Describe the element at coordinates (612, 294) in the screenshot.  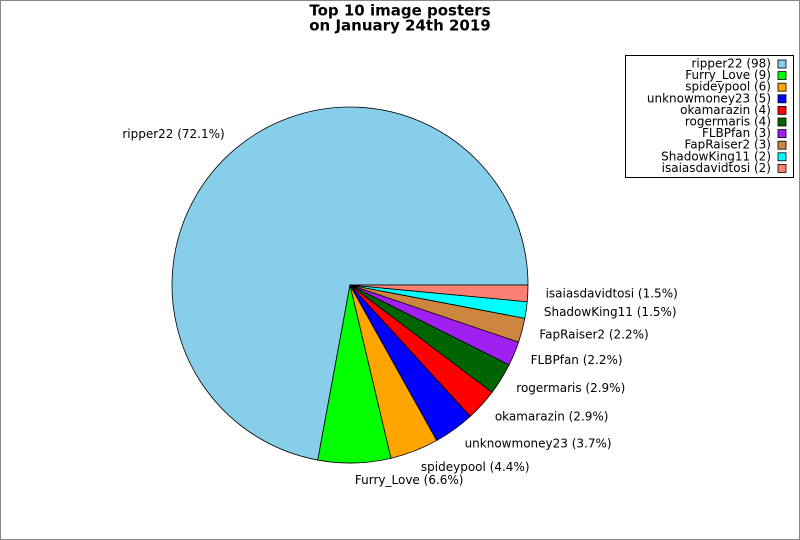
I see `slice-label: isaiasdavidtosi (1.5%)` at that location.